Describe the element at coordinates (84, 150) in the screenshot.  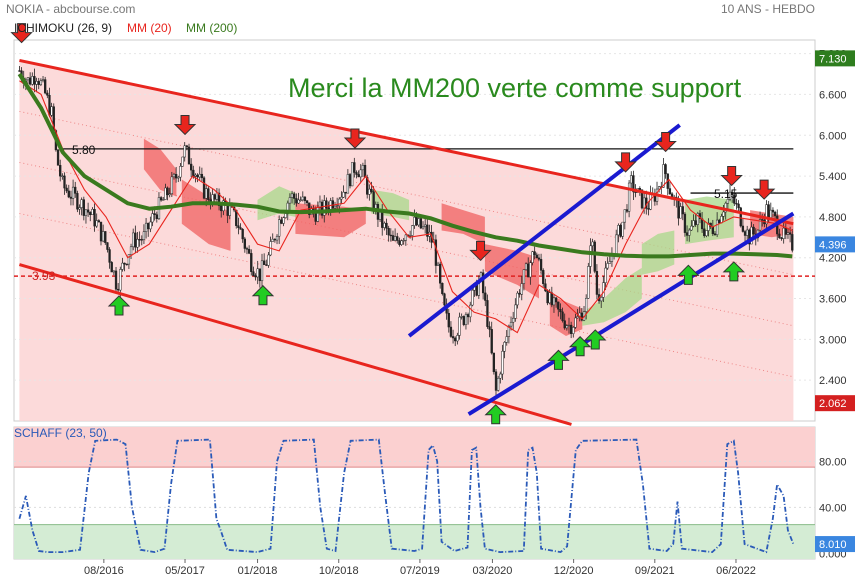
I see `level-label-580: 5.80` at that location.